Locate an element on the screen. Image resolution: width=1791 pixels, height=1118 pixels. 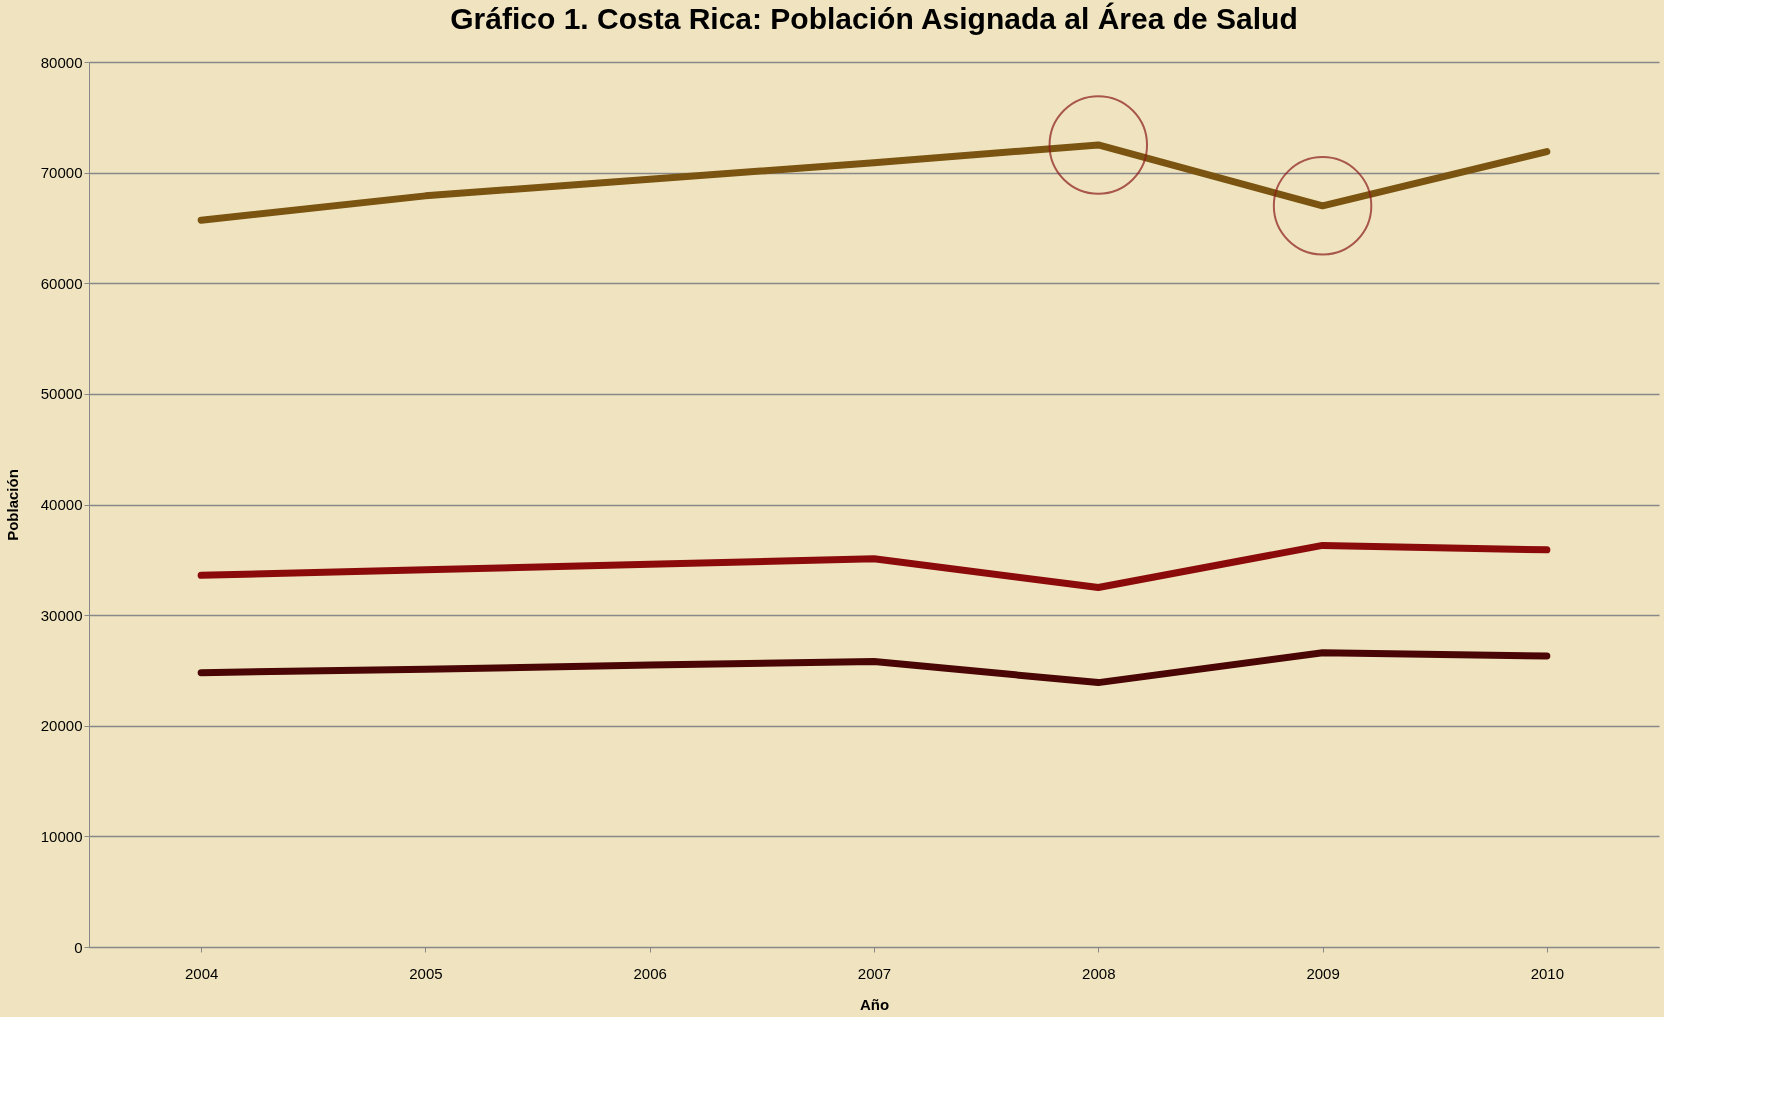
y-tick-label: 20000 is located at coordinates (61, 726).